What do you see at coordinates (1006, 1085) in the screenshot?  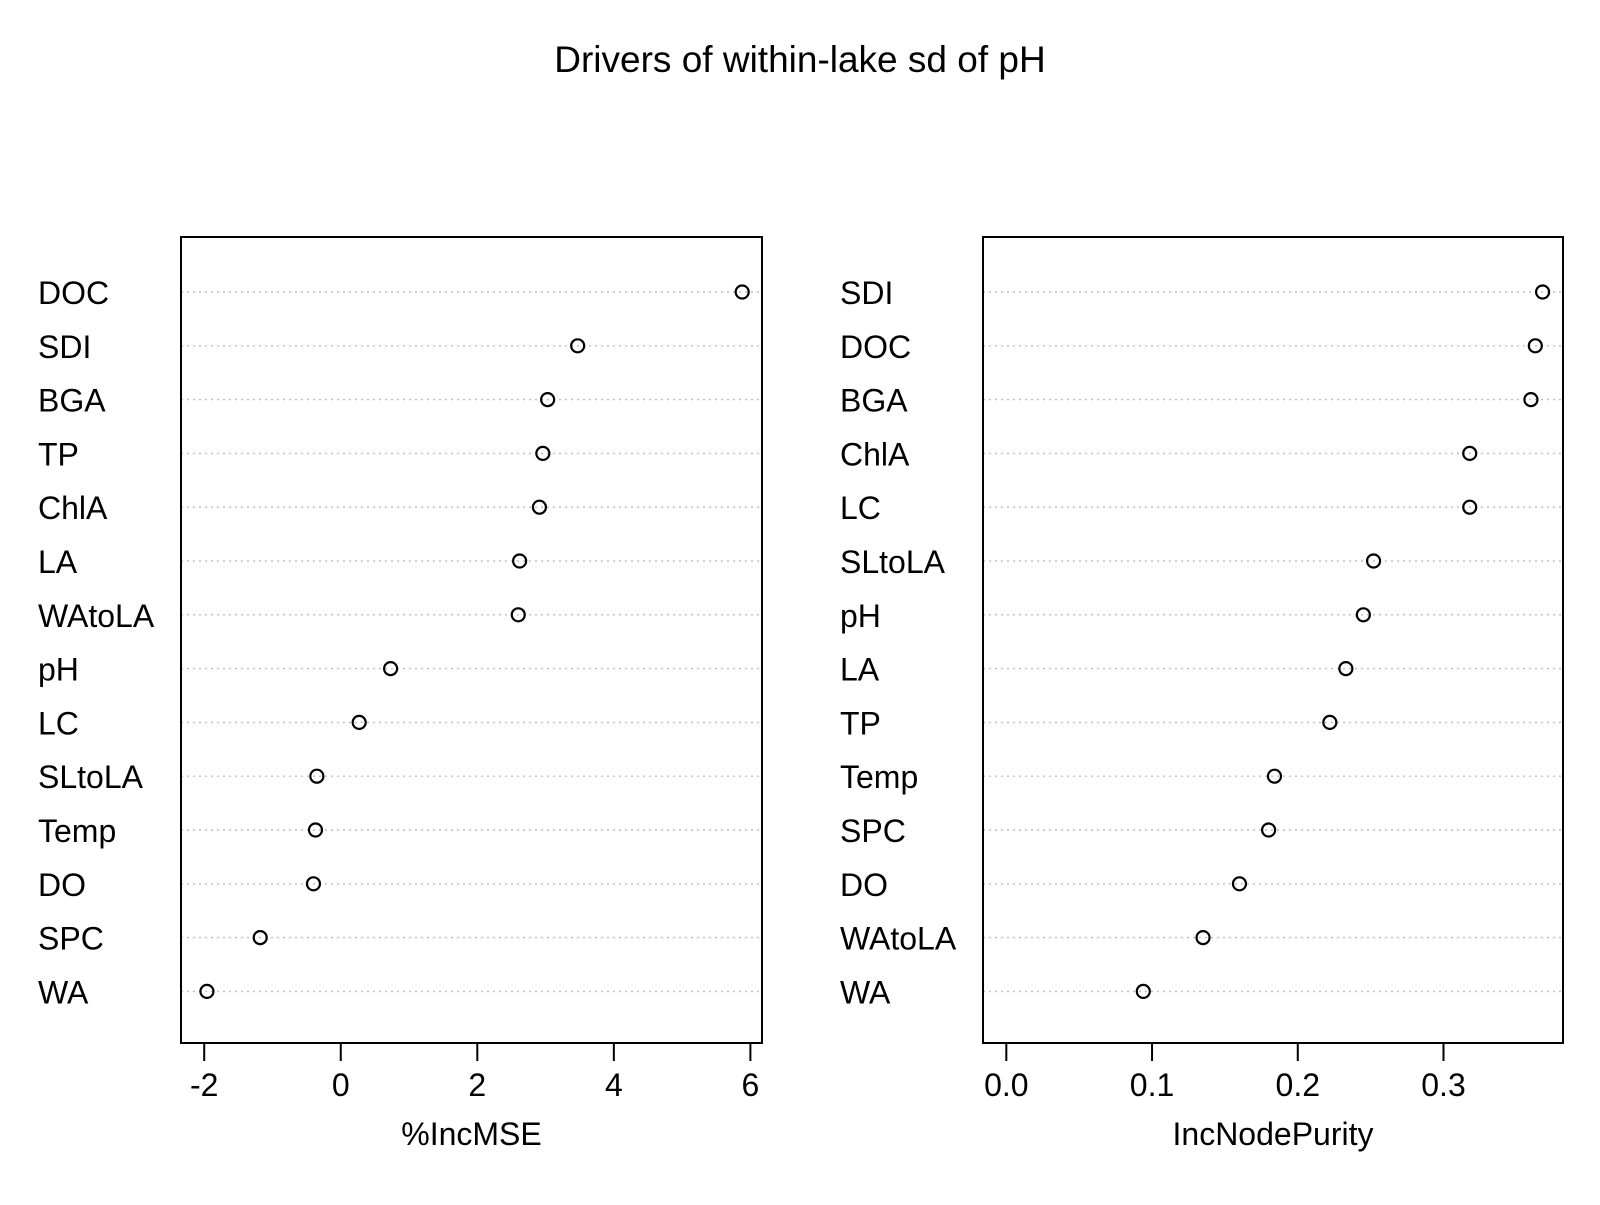 I see `x-tick-label: 0.0` at bounding box center [1006, 1085].